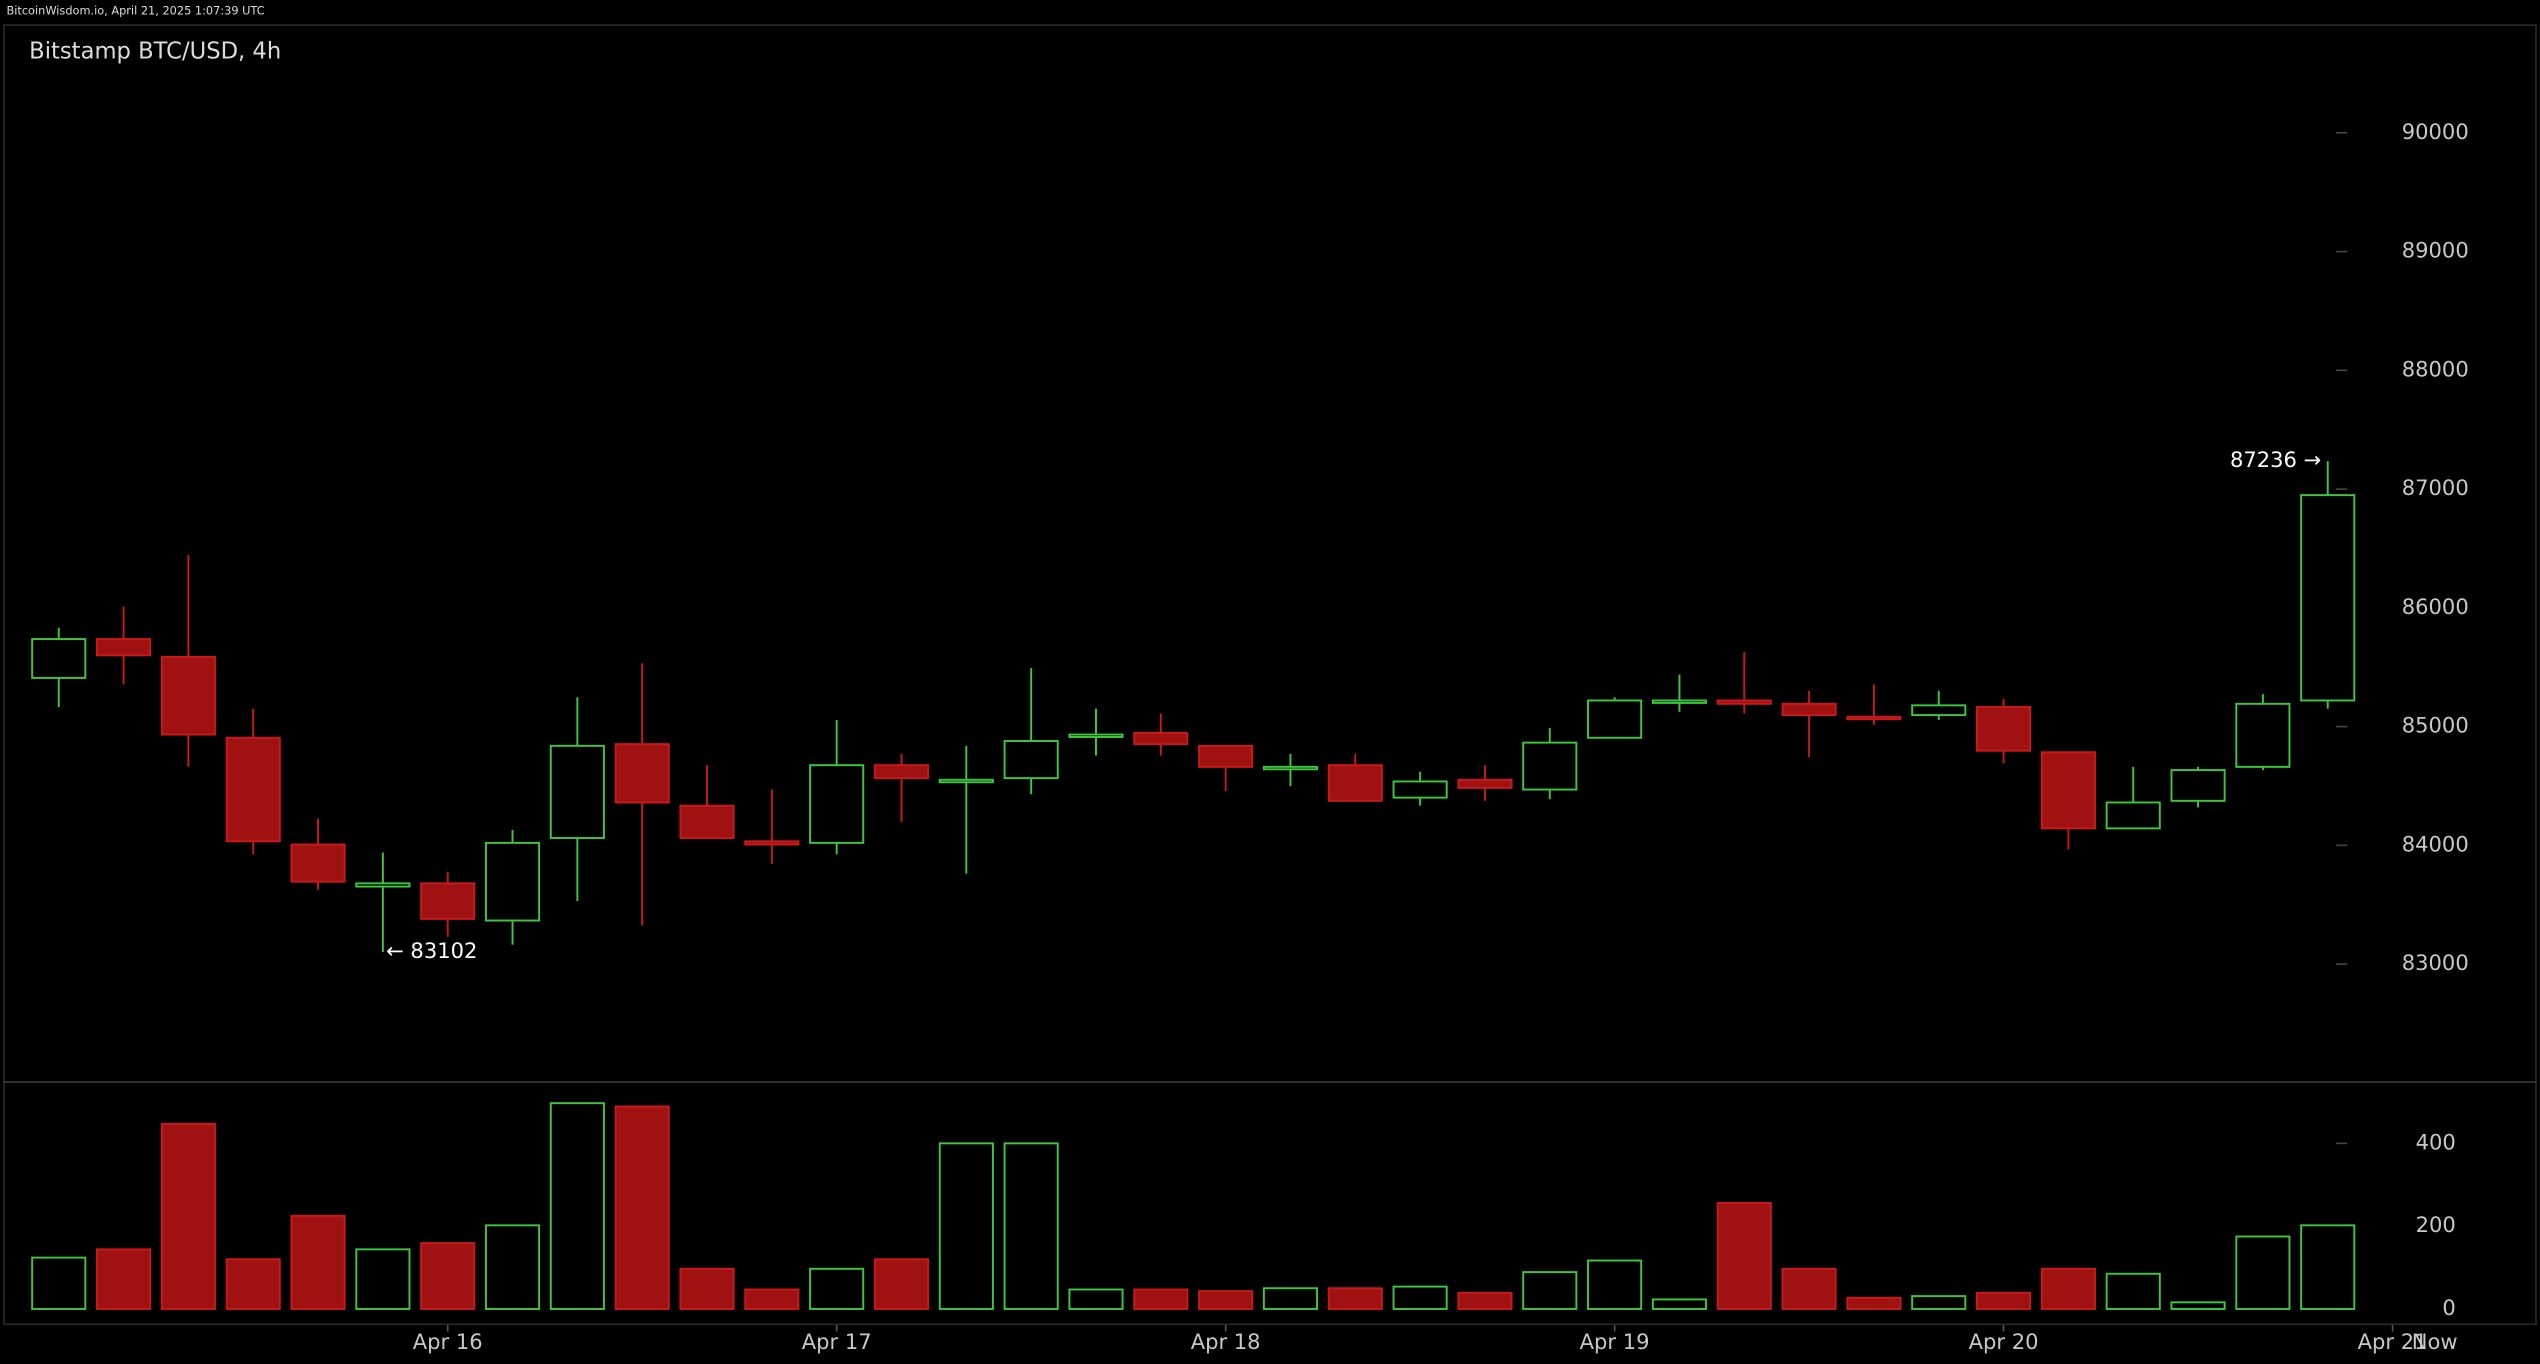  Describe the element at coordinates (2435, 606) in the screenshot. I see `y-tick-label: 86000` at that location.